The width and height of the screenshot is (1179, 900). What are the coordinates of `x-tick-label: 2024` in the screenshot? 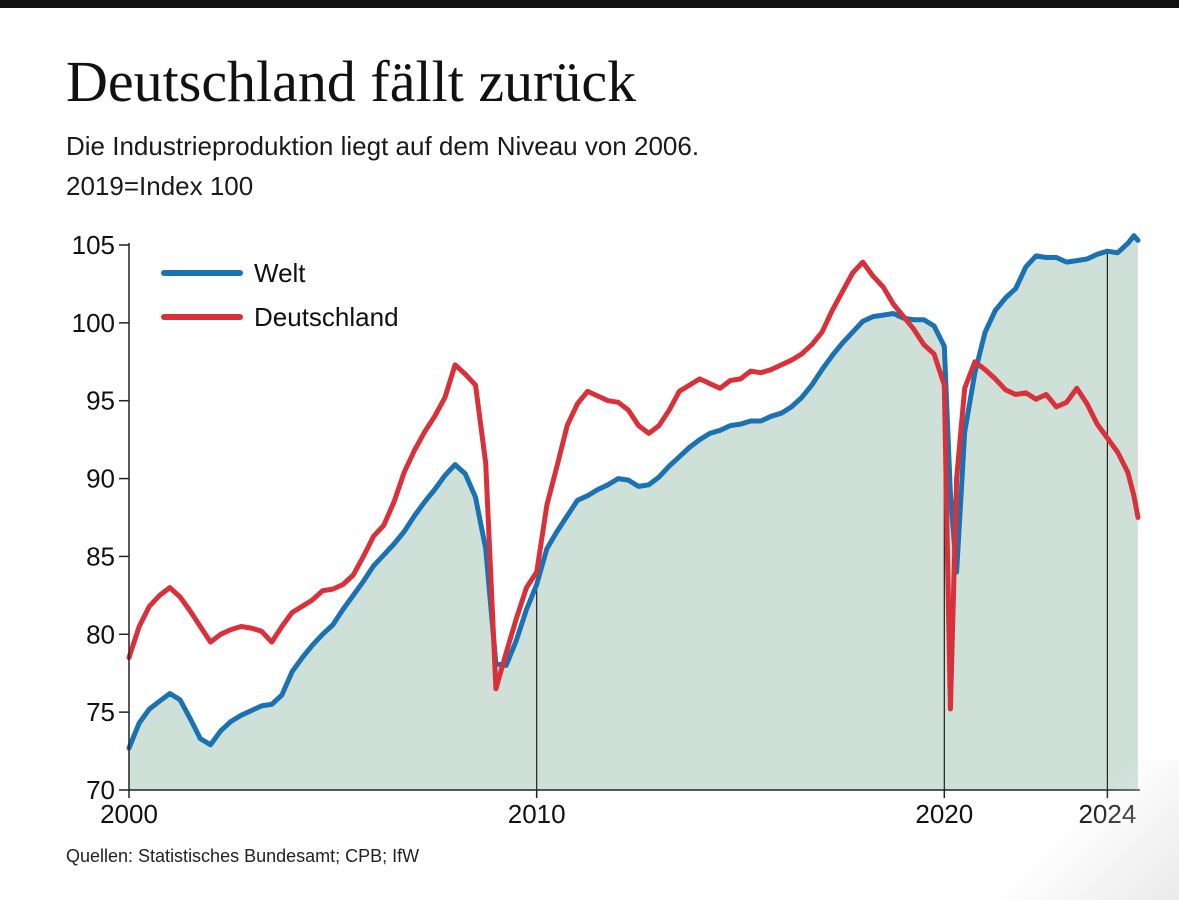 It's located at (1107, 814).